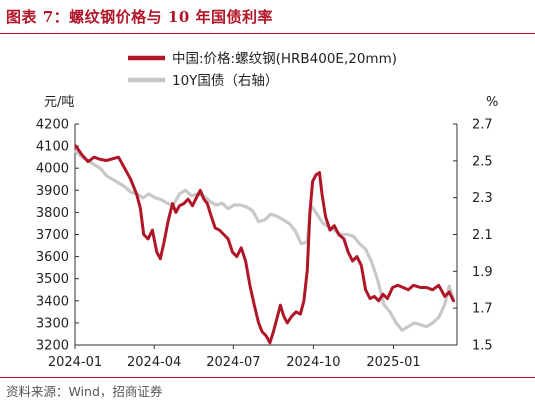  I want to click on figure-title: 图表 7：螺纹钢价格与 10 年国债利率, so click(139, 17).